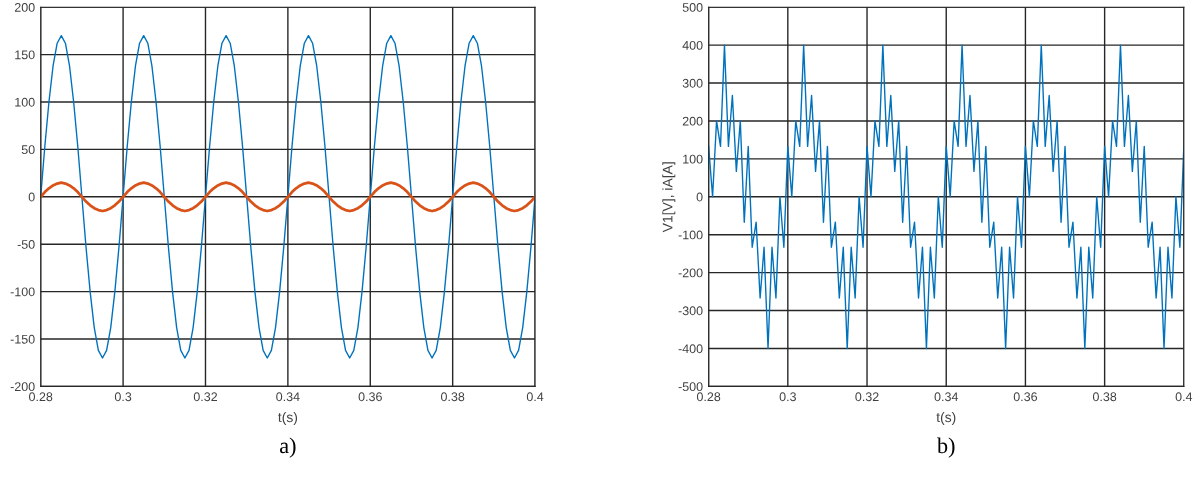 The width and height of the screenshot is (1197, 480). Describe the element at coordinates (26, 244) in the screenshot. I see `y-tick-label: -50` at that location.